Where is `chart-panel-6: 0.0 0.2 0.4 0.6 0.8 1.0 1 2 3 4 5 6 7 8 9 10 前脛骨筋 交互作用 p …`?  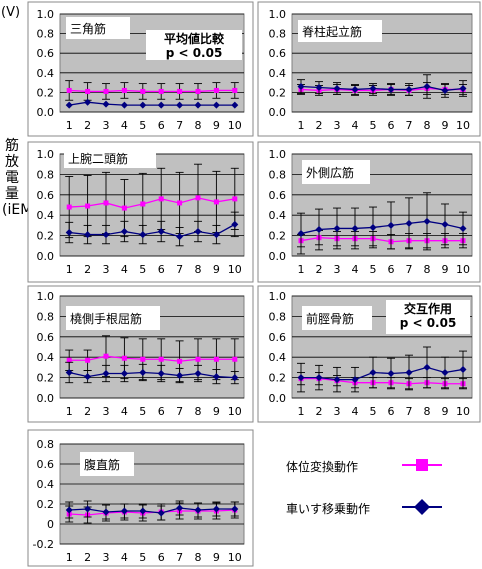
chart-panel-6: 0.0 0.2 0.4 0.6 0.8 1.0 1 2 3 4 5 6 7 8 9 10 前脛骨筋 交互作用 p … is located at coordinates (369, 354).